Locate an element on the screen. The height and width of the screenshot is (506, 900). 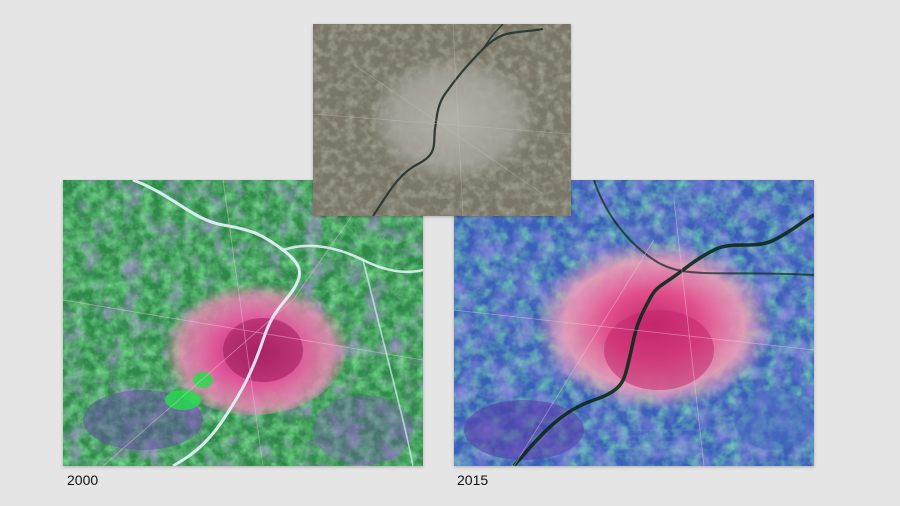
year-caption-2000: 2000 is located at coordinates (83, 480).